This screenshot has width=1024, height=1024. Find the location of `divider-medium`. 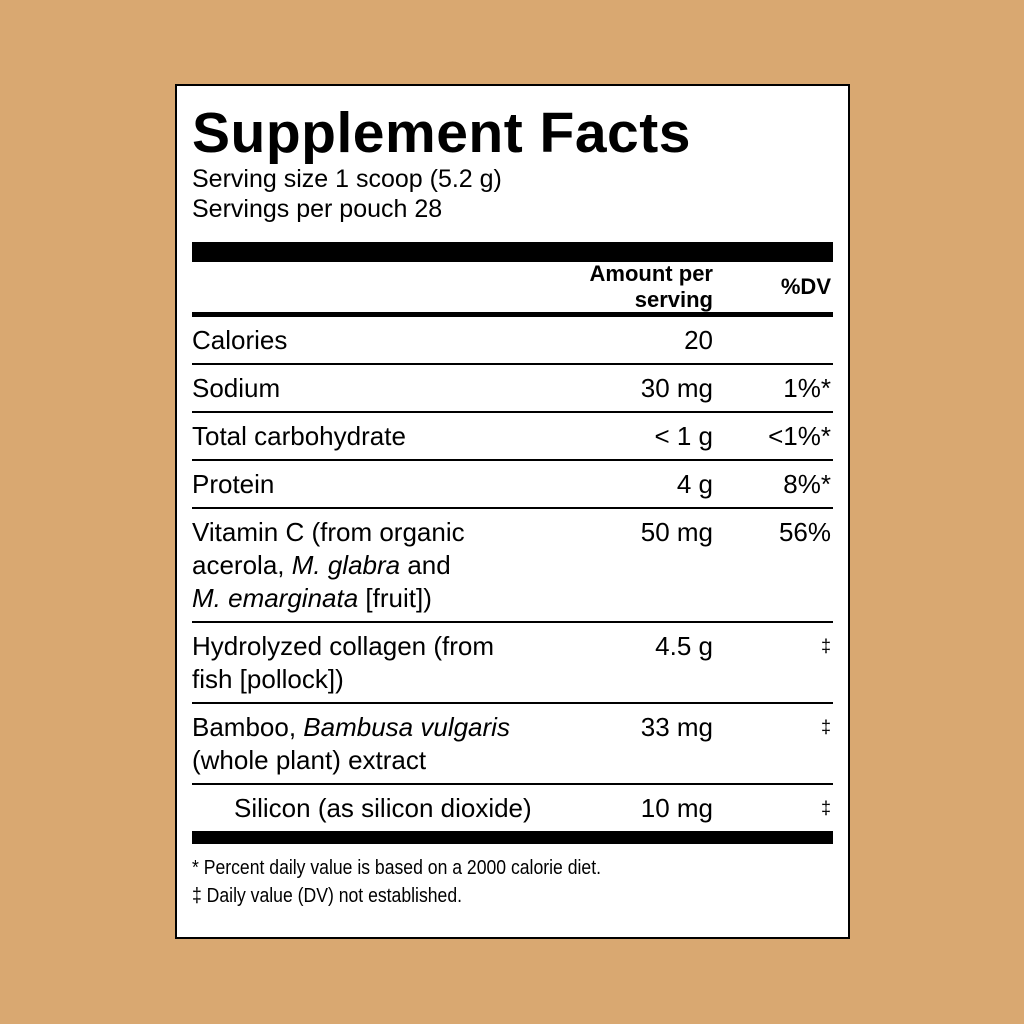

divider-medium is located at coordinates (512, 314).